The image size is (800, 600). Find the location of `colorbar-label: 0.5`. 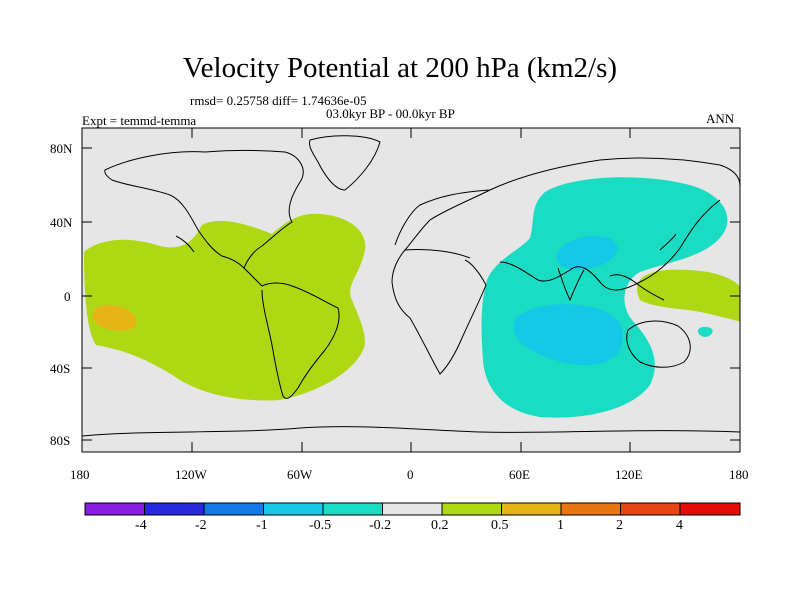

colorbar-label: 0.5 is located at coordinates (500, 525).